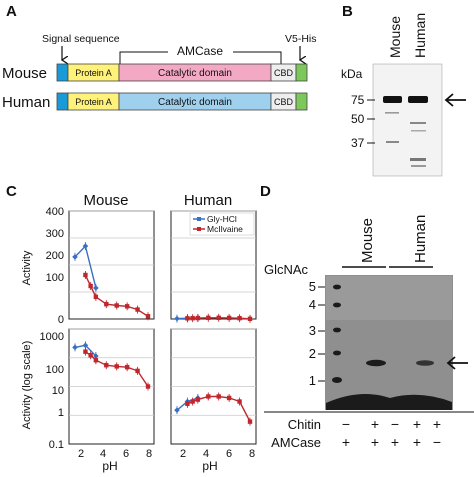 This screenshot has height=477, width=474. What do you see at coordinates (225, 229) in the screenshot?
I see `legend-mcil-label: McIlvaine` at bounding box center [225, 229].